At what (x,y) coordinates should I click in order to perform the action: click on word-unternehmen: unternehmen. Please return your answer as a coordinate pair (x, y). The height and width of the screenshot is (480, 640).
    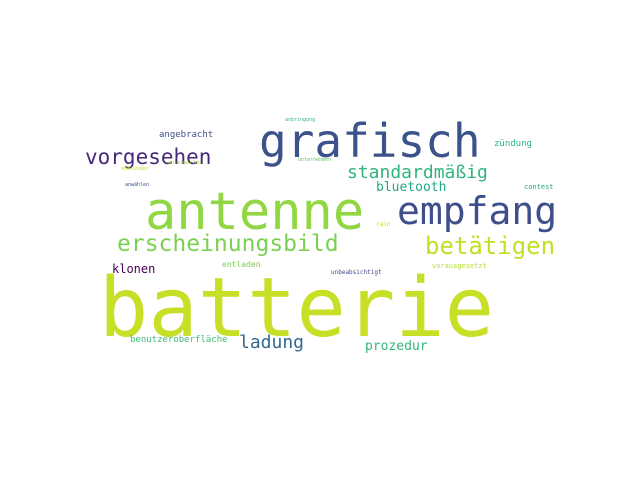
    Looking at the image, I should click on (315, 160).